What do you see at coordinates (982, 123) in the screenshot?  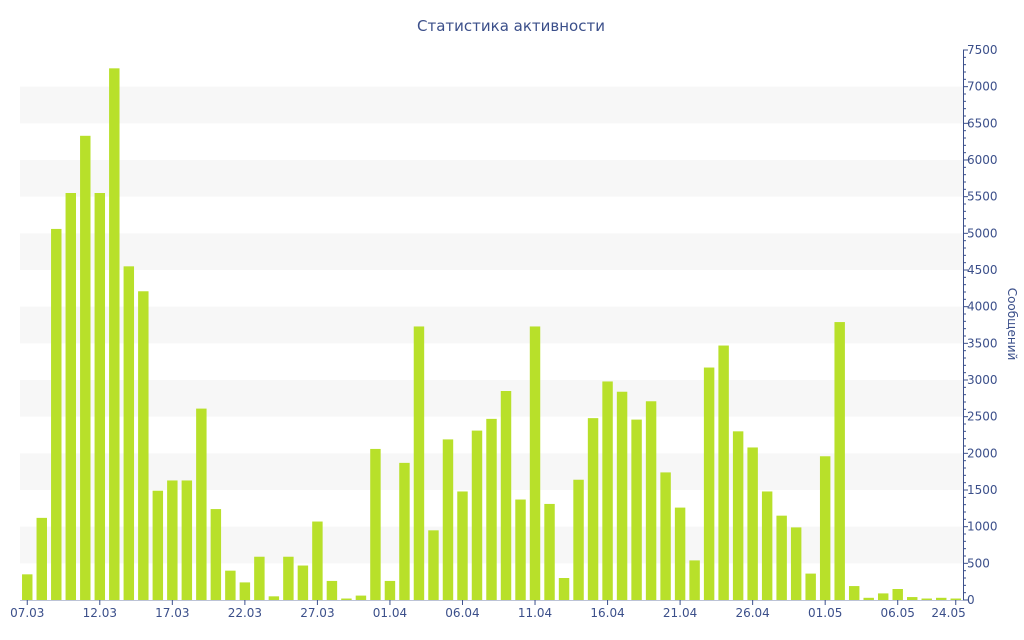 I see `y-tick-label: 6500` at bounding box center [982, 123].